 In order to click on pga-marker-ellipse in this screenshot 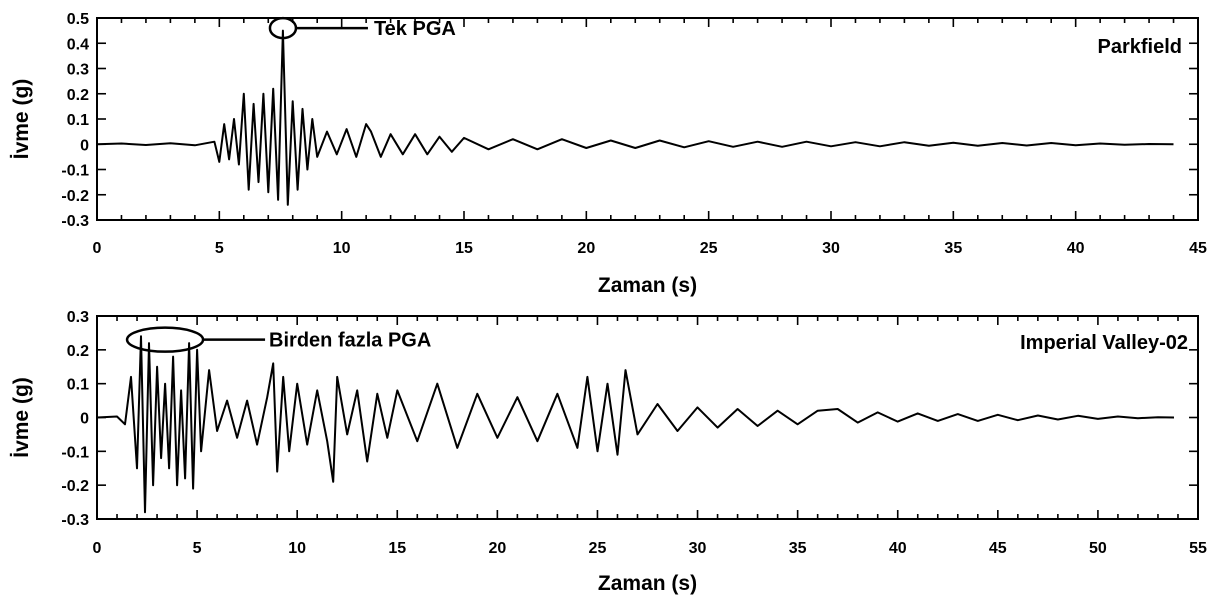, I will do `click(165, 339)`.